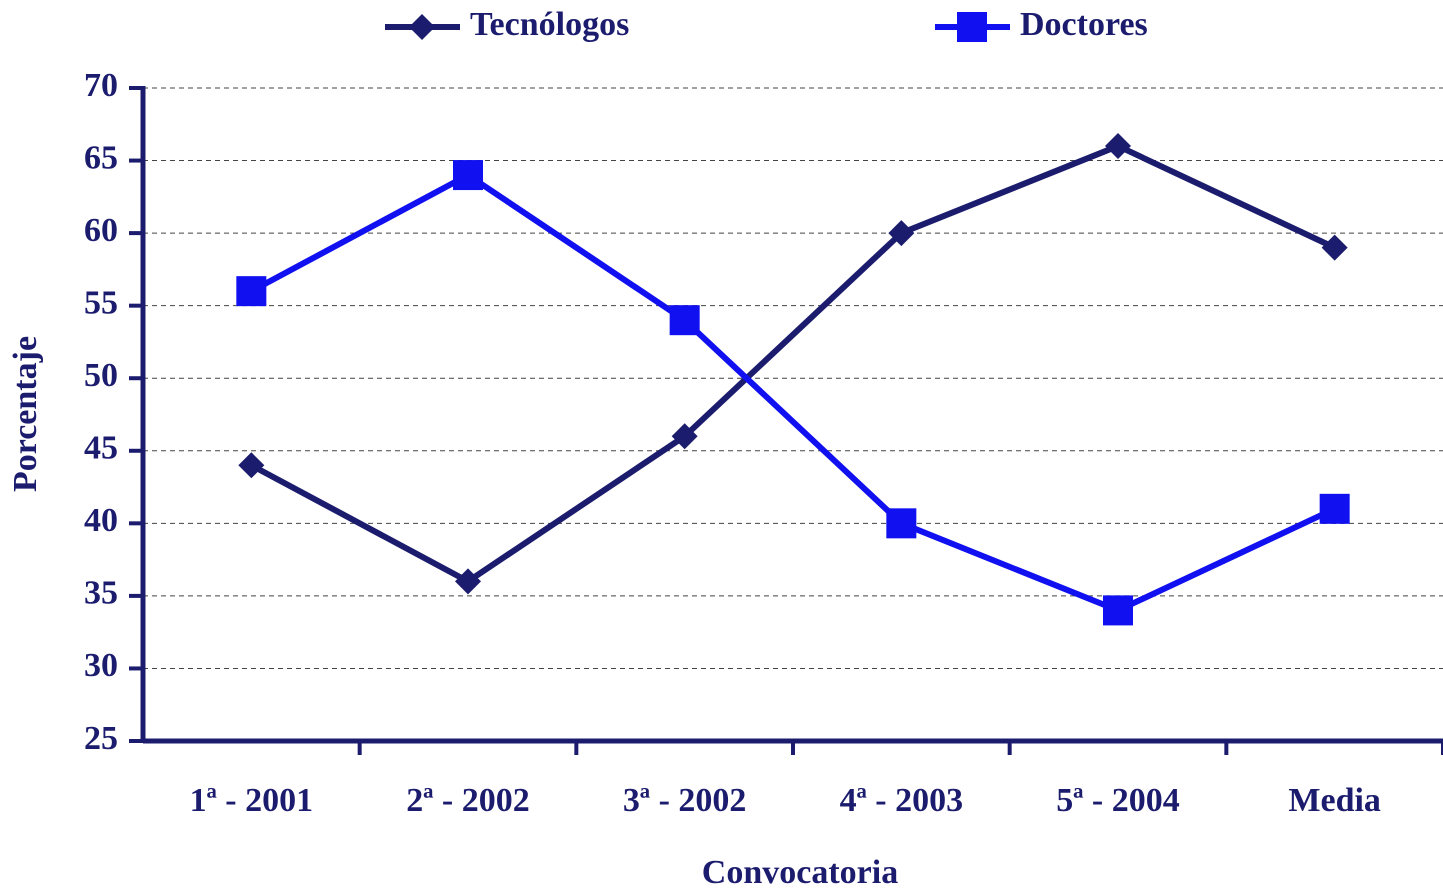 The width and height of the screenshot is (1443, 891). What do you see at coordinates (685, 800) in the screenshot?
I see `x-tick-label: 3ª - 2002` at bounding box center [685, 800].